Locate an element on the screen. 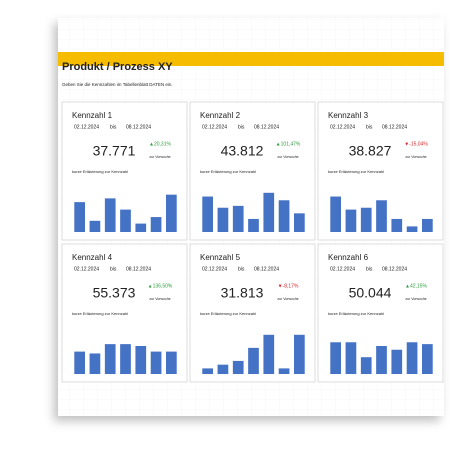 This screenshot has width=450, height=455. card-title: Kennzahl 5 is located at coordinates (220, 257).